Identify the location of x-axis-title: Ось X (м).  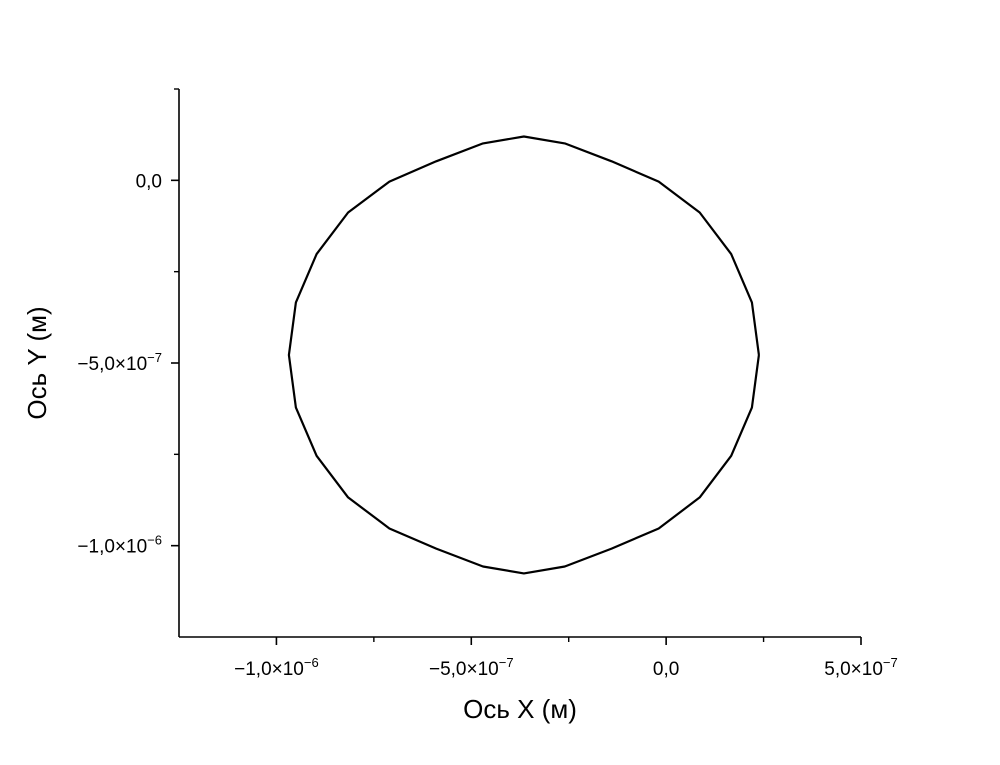
(520, 709).